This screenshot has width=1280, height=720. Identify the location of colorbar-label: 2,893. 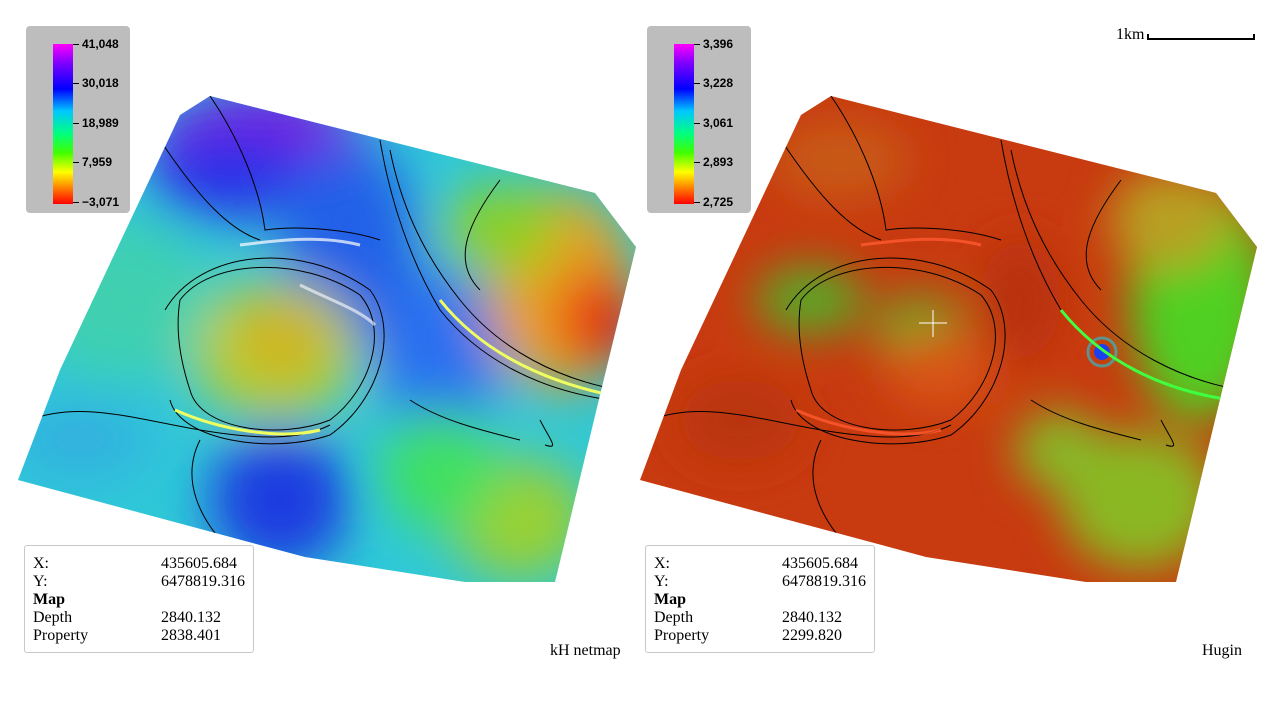
(718, 162).